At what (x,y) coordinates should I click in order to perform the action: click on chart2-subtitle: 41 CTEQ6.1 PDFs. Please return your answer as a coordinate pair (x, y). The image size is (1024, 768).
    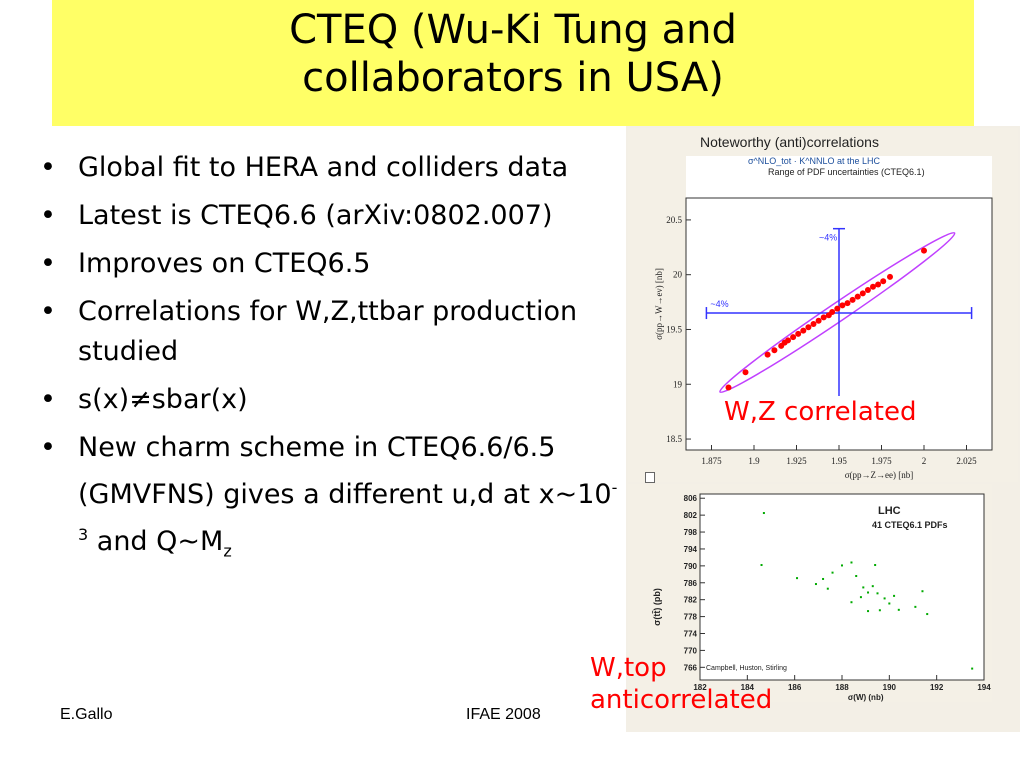
    Looking at the image, I should click on (910, 525).